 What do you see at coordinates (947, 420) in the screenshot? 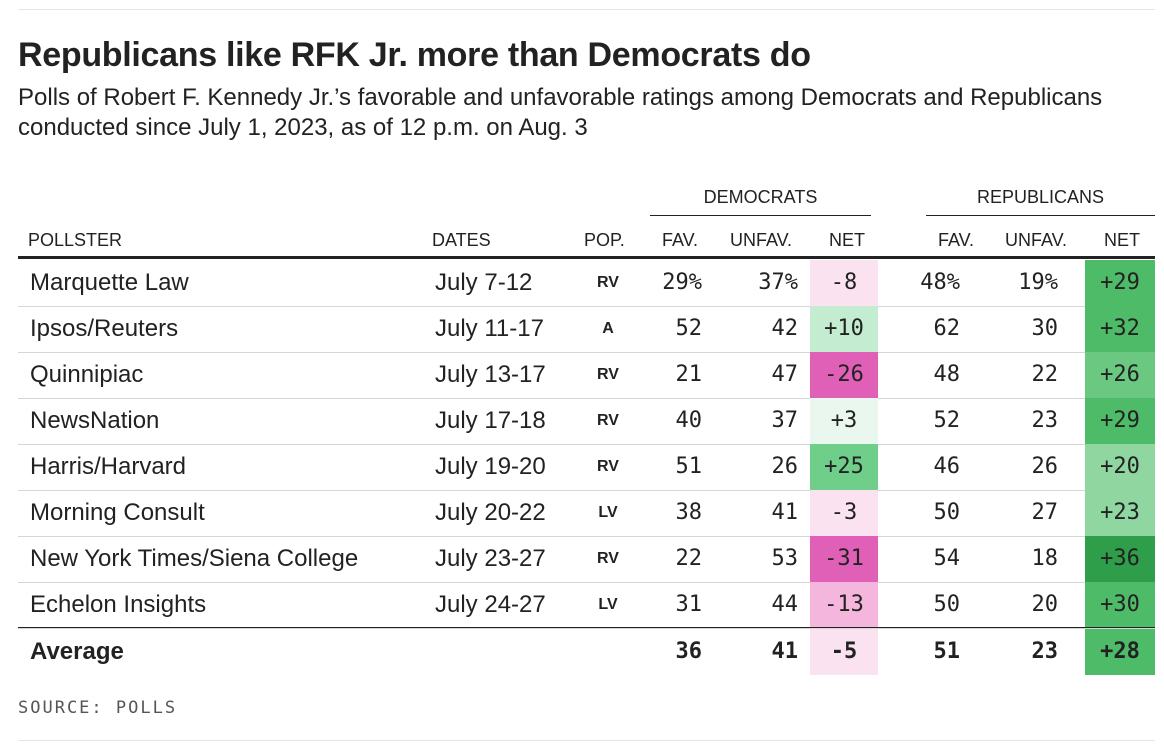
I see `rep-fav-cell: 52` at bounding box center [947, 420].